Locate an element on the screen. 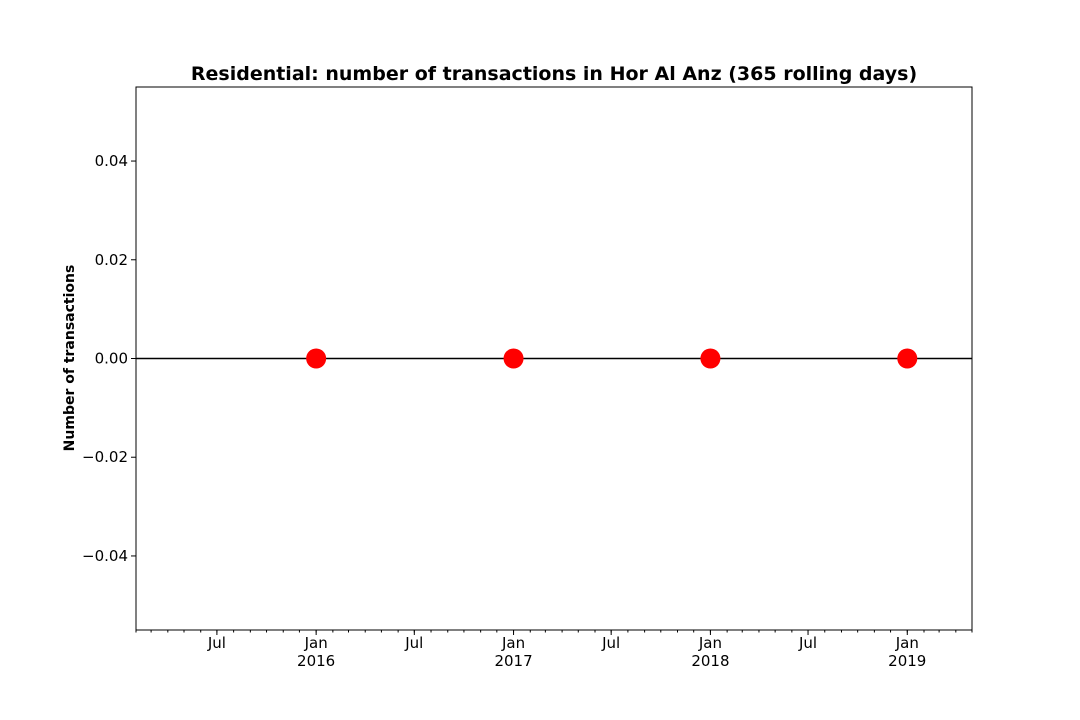 The image size is (1080, 720). x-tick-label-0: Jul is located at coordinates (216, 643).